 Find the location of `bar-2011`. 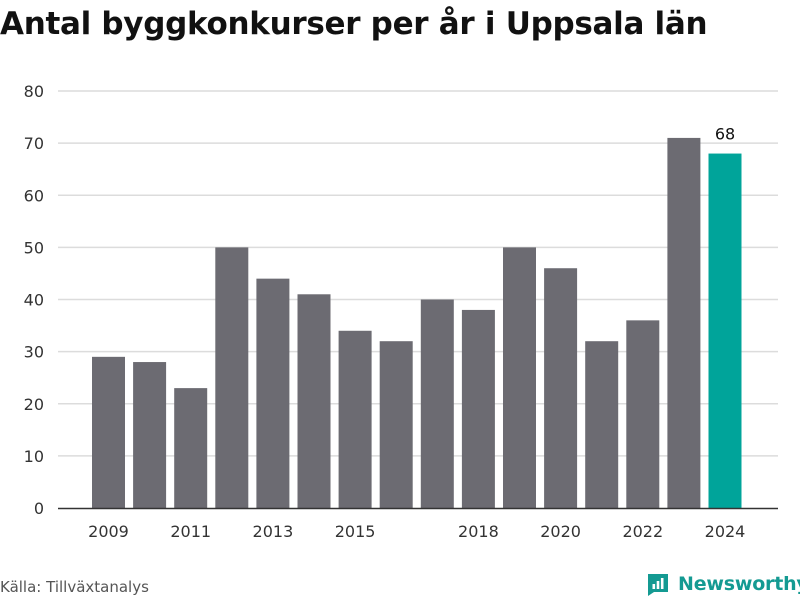

bar-2011 is located at coordinates (191, 448).